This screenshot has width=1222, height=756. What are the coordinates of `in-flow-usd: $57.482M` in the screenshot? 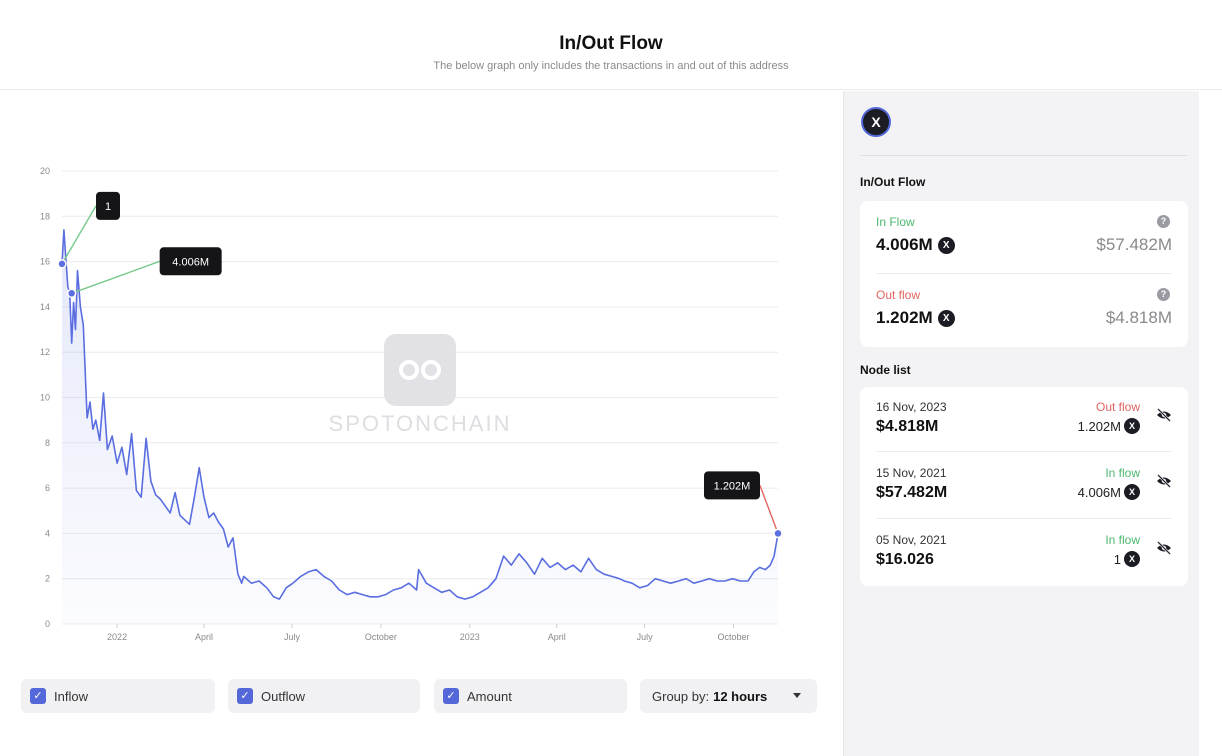 It's located at (1134, 244).